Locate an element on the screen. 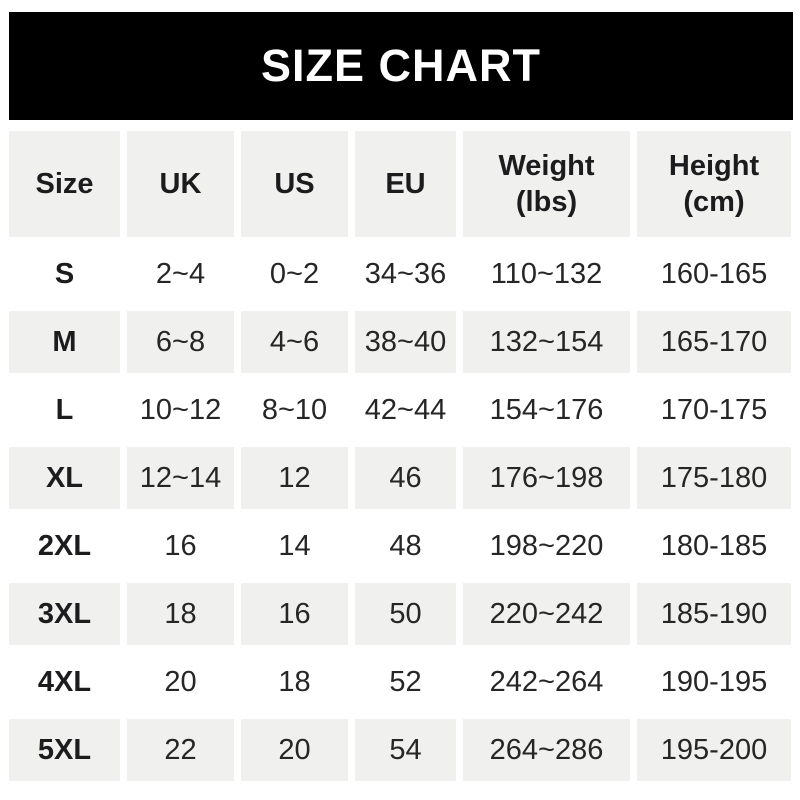  row-5xl-weight: 264~286 is located at coordinates (546, 750).